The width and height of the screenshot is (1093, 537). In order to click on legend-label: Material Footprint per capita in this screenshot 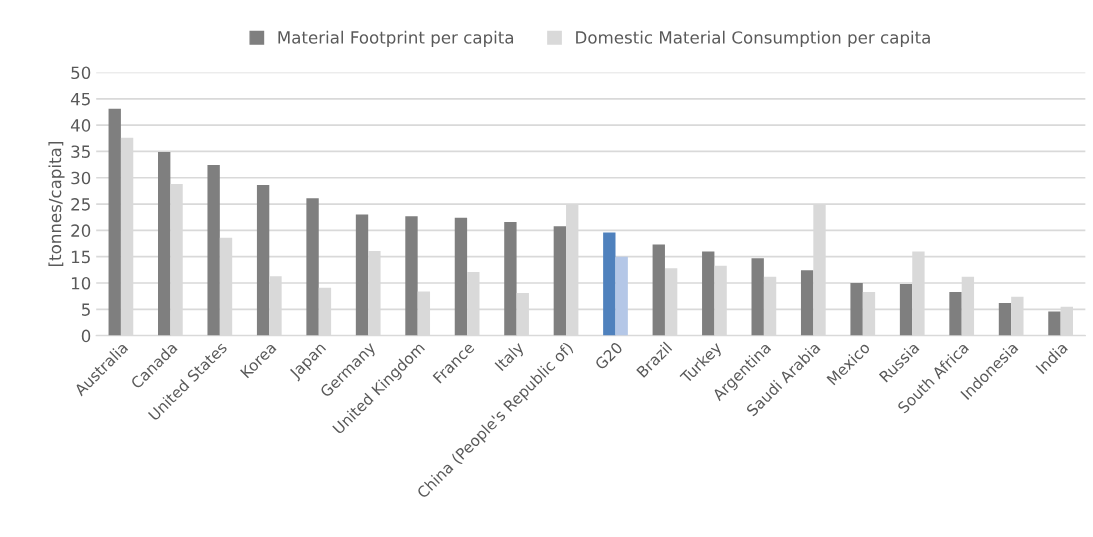, I will do `click(396, 38)`.